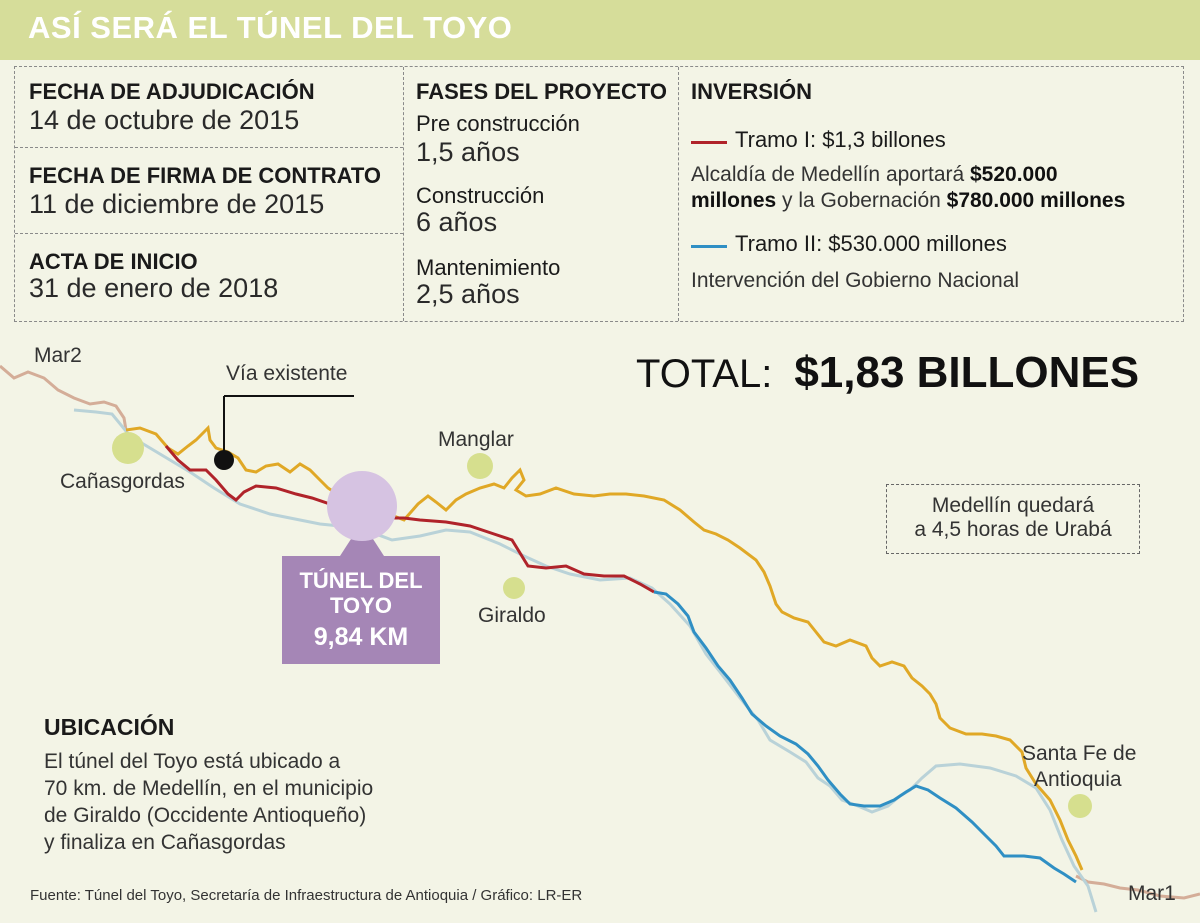 The height and width of the screenshot is (923, 1200). I want to click on phase-duration: 1,5 años, so click(468, 152).